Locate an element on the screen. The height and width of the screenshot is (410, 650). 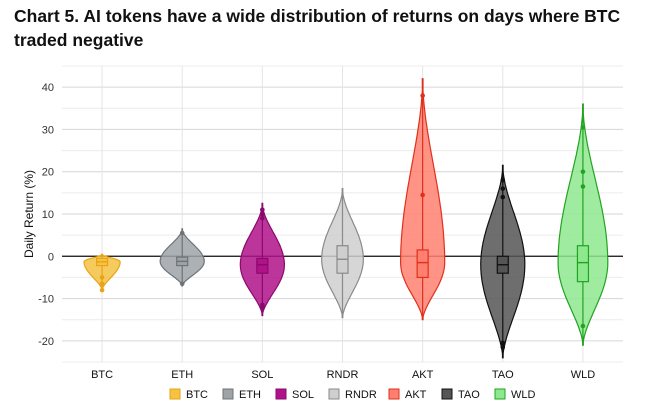
legend: BTC ETH SOL RNDR AKT TAO WLD is located at coordinates (352, 394).